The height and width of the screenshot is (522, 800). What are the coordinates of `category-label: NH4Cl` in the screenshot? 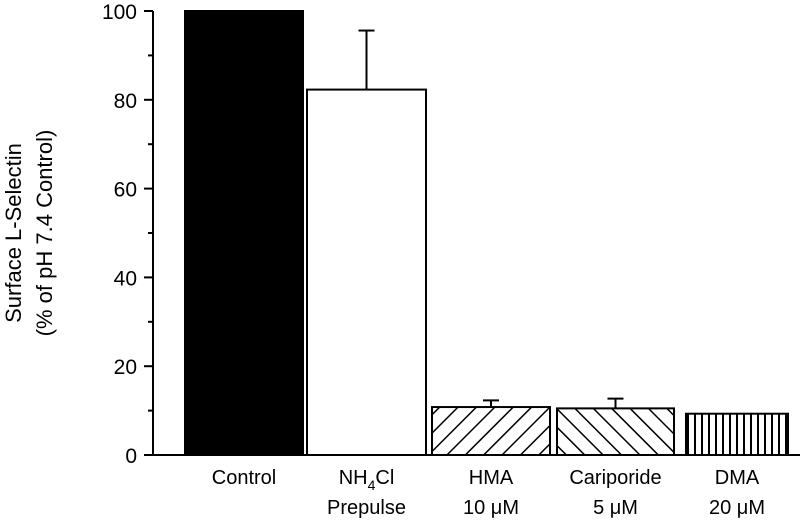 It's located at (367, 480).